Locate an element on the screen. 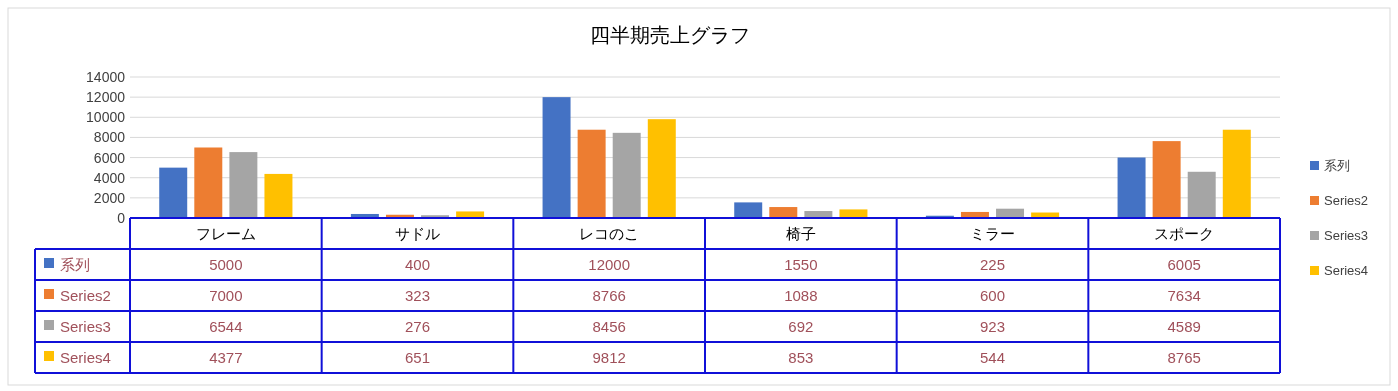  data-label: 853 is located at coordinates (801, 357).